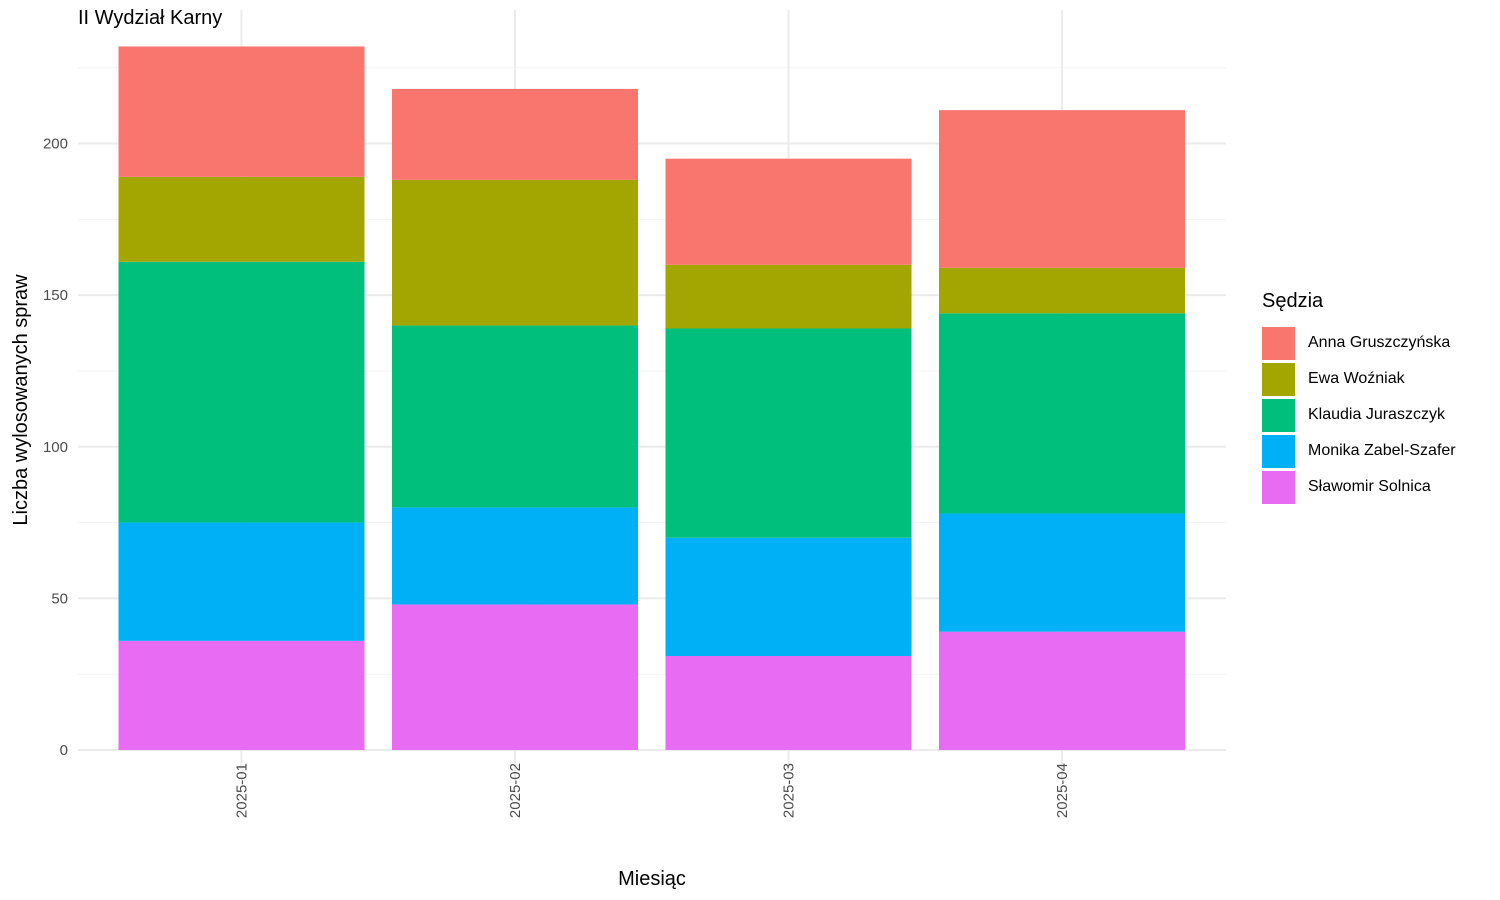 This screenshot has height=900, width=1500. I want to click on y-tick-label: 100, so click(55, 447).